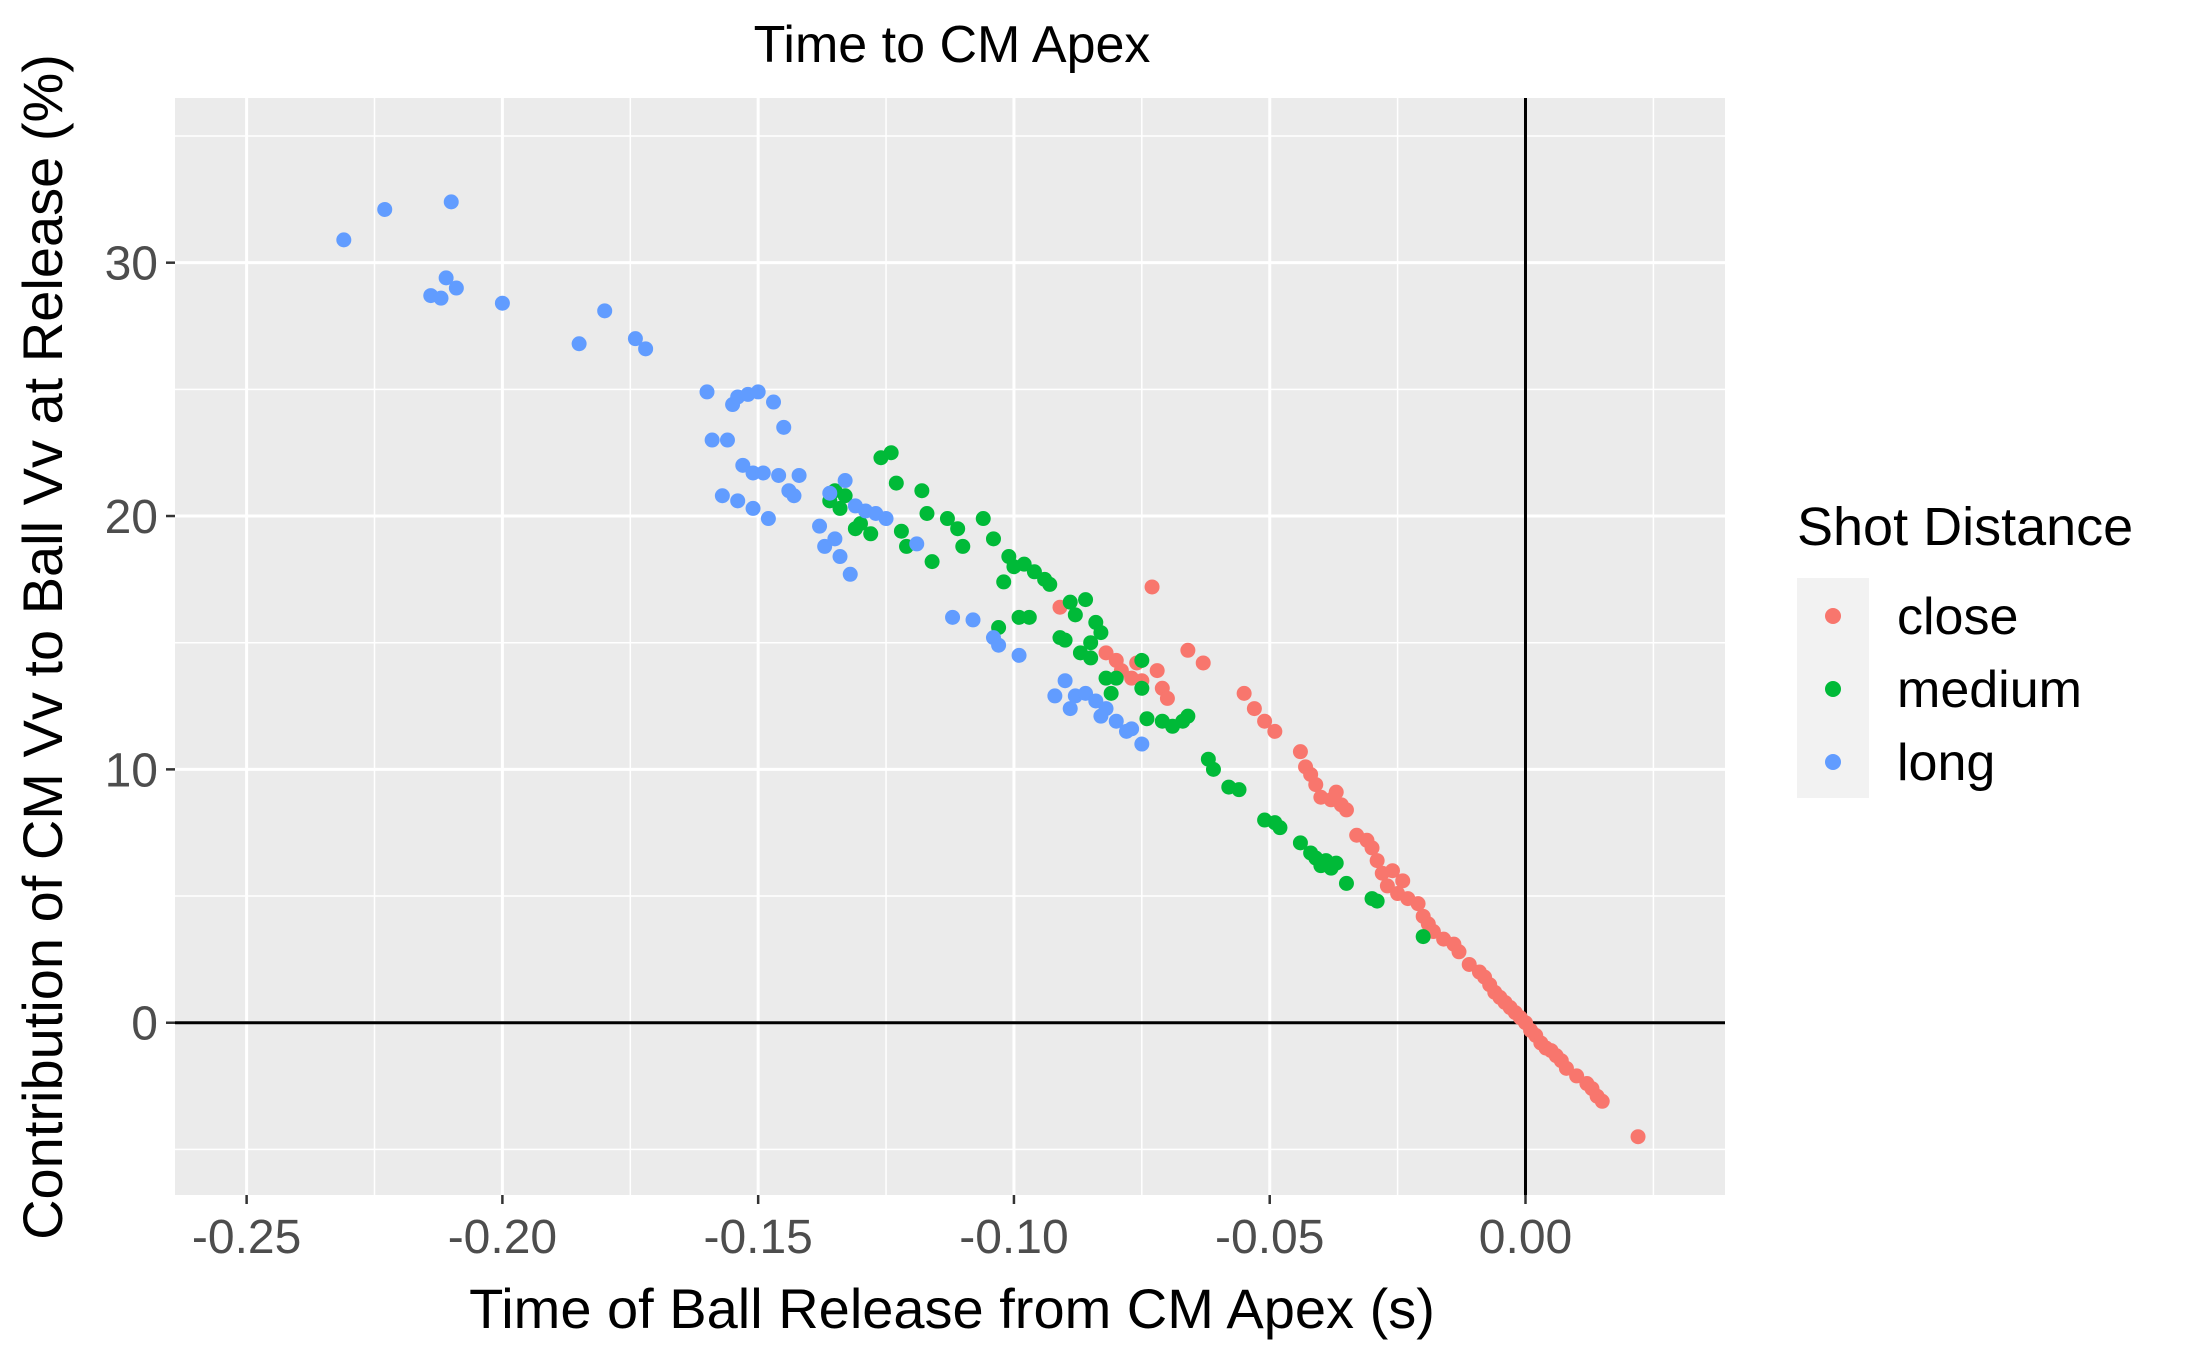 The height and width of the screenshot is (1350, 2187). I want to click on x-tick-label: 0.00, so click(1525, 1237).